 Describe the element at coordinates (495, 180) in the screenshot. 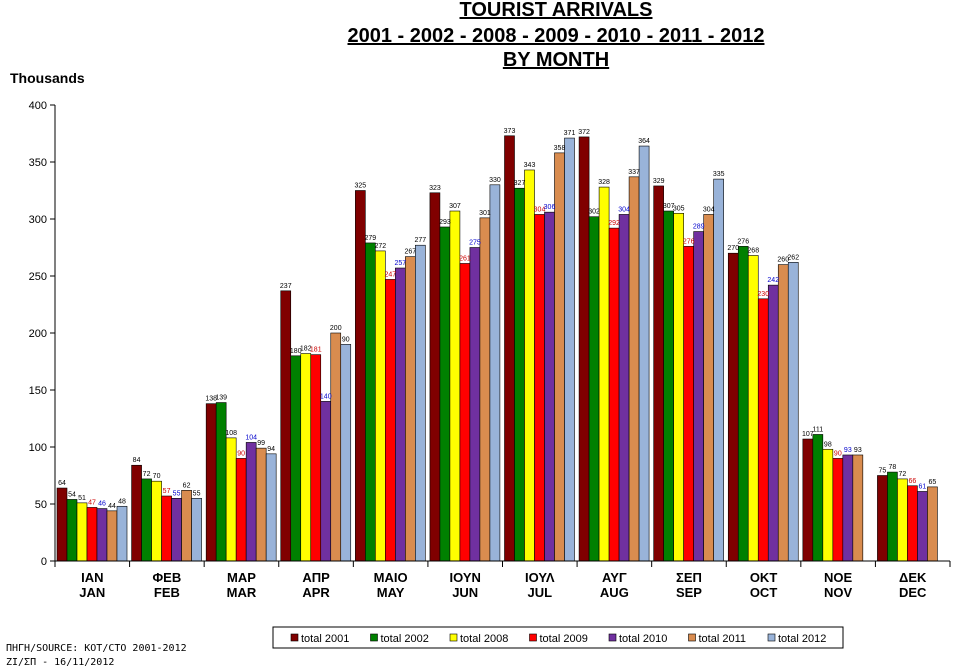

I see `data-label: 330` at that location.